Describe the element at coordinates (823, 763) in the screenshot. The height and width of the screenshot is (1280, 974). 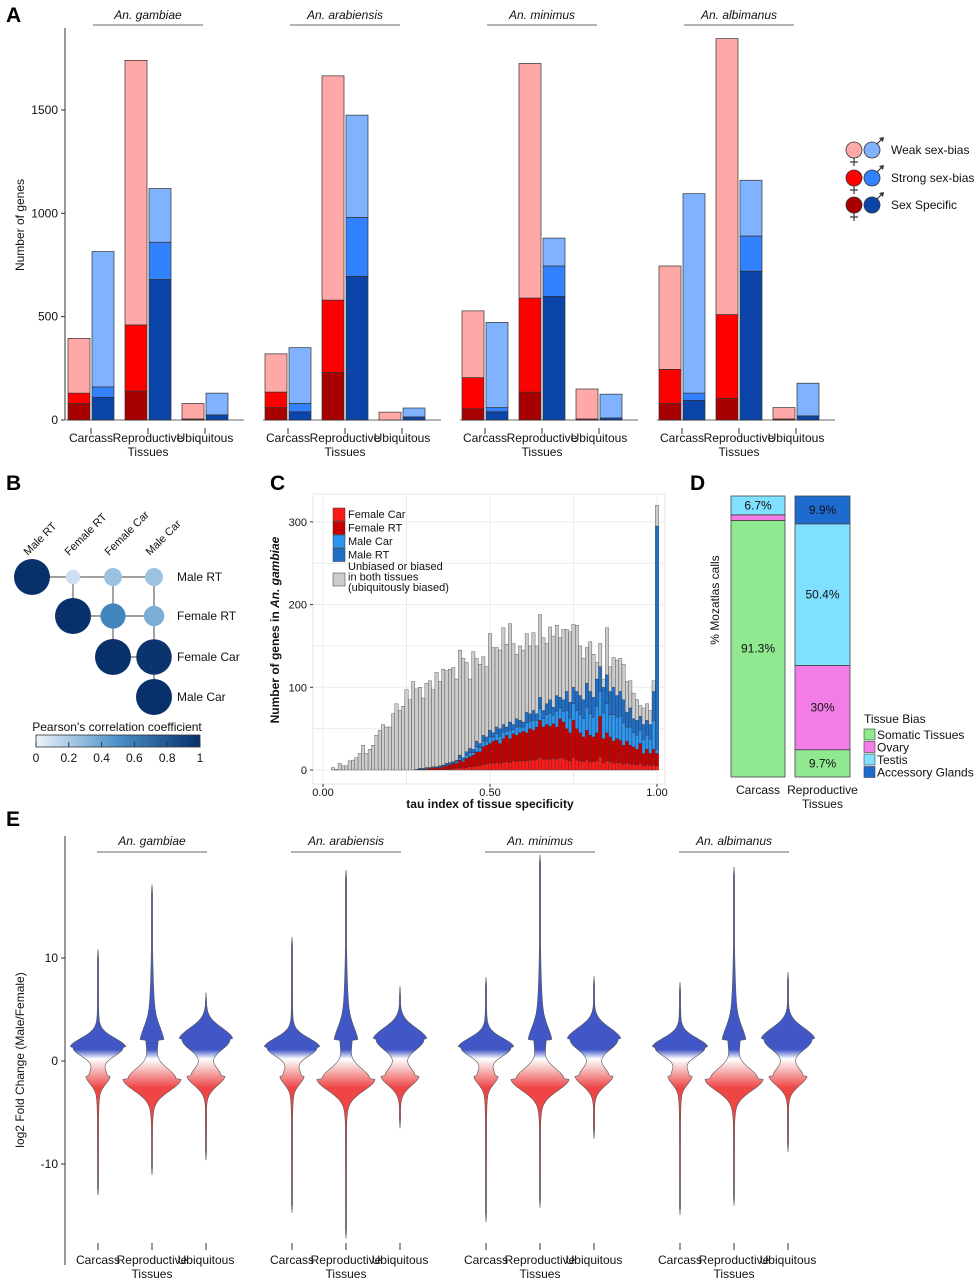
I see `segment-label: 9.7%` at that location.